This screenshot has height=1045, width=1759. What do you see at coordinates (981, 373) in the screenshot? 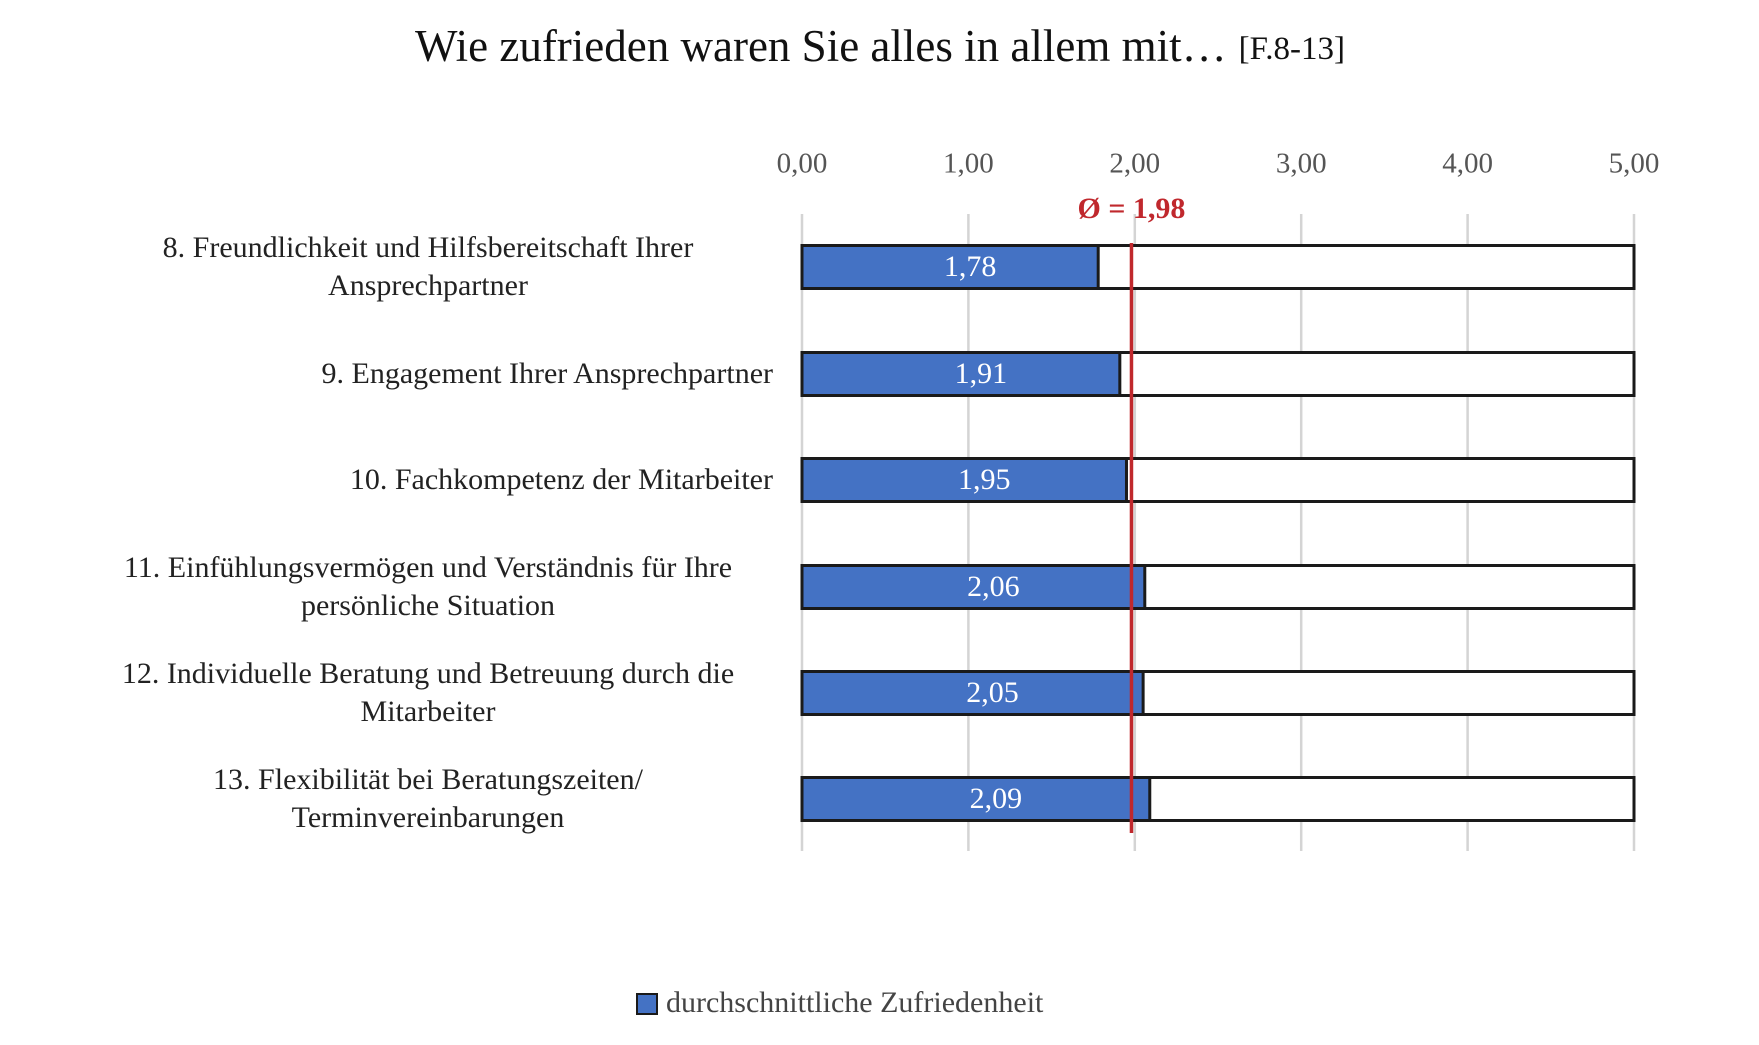
I see `data-label: 1,91` at bounding box center [981, 373].